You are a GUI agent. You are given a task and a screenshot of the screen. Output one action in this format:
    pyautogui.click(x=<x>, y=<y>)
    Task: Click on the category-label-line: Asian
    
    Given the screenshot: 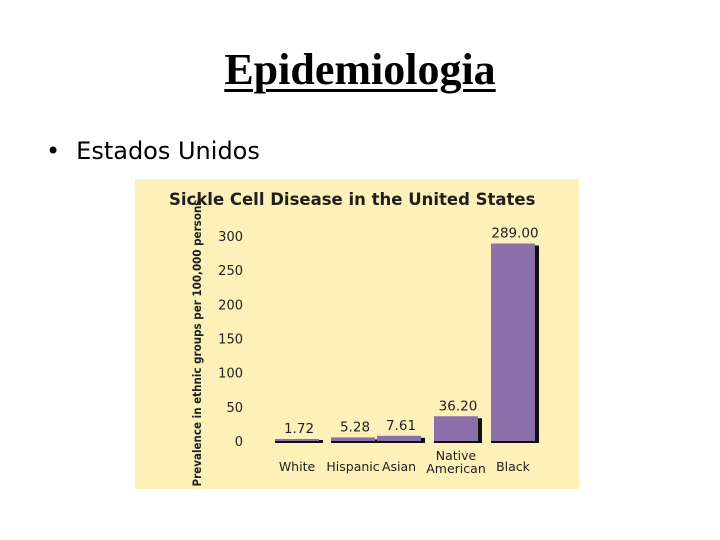 What is the action you would take?
    pyautogui.click(x=399, y=466)
    